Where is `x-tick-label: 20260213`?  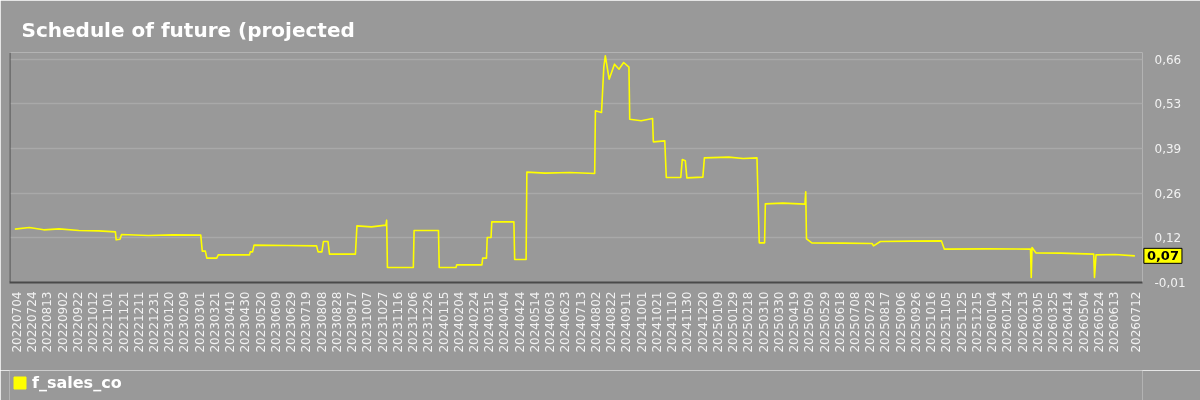 x-tick-label: 20260213 is located at coordinates (1022, 322).